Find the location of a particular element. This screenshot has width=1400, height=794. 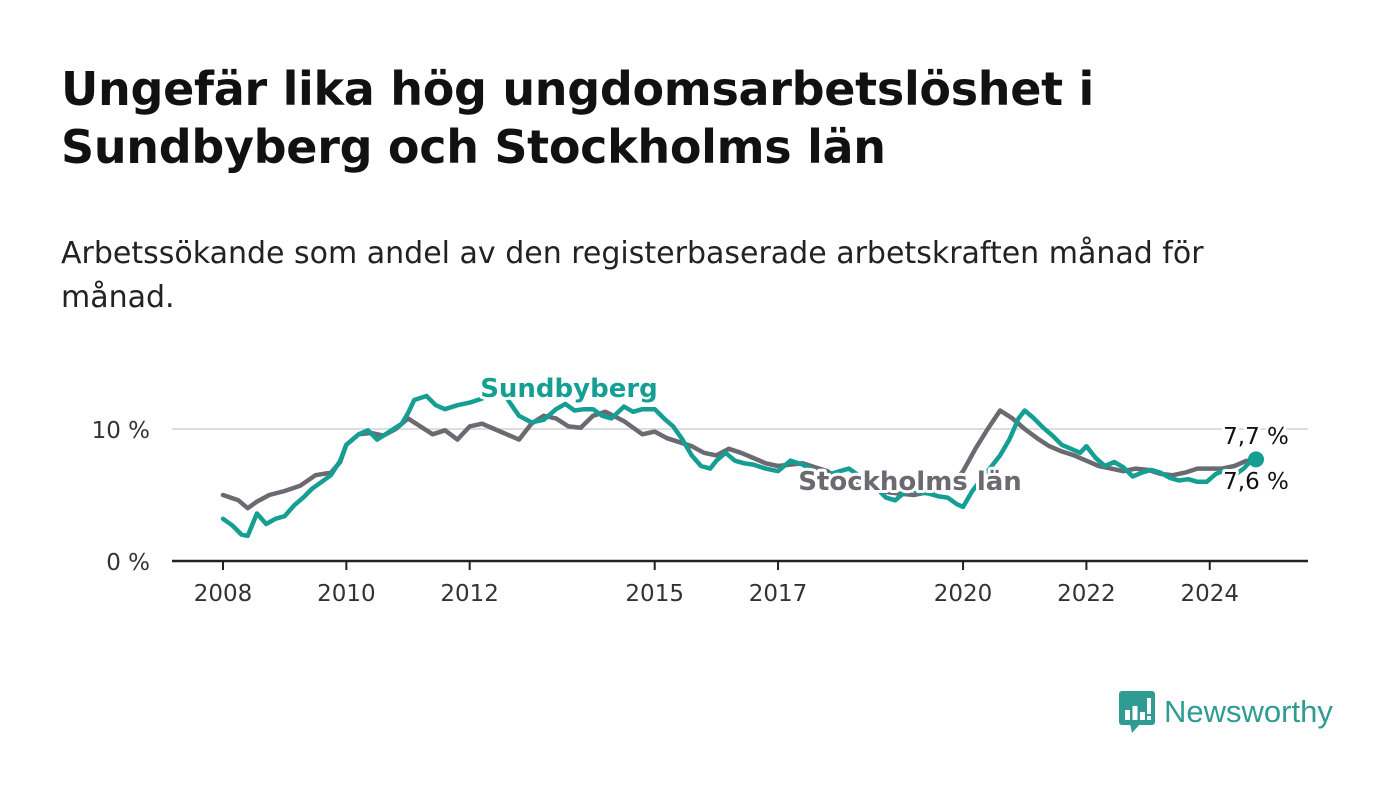

y-tick-label: 0 % is located at coordinates (128, 563).